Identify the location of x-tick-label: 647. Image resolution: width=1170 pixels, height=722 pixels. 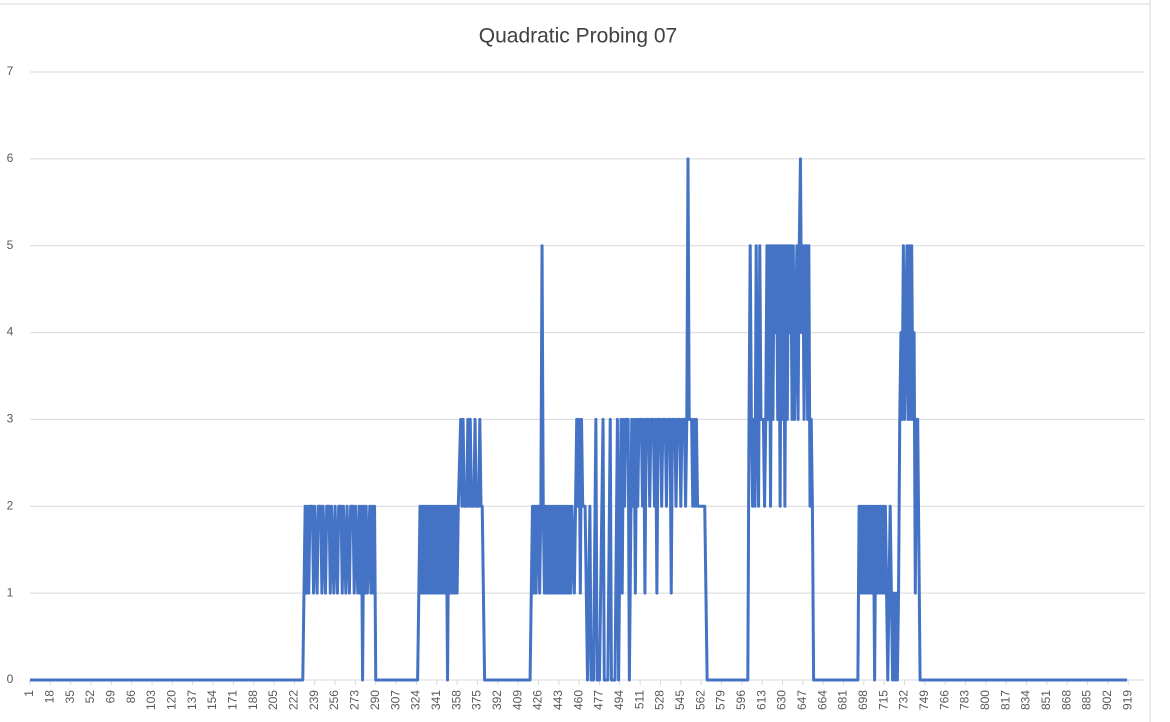
(802, 700).